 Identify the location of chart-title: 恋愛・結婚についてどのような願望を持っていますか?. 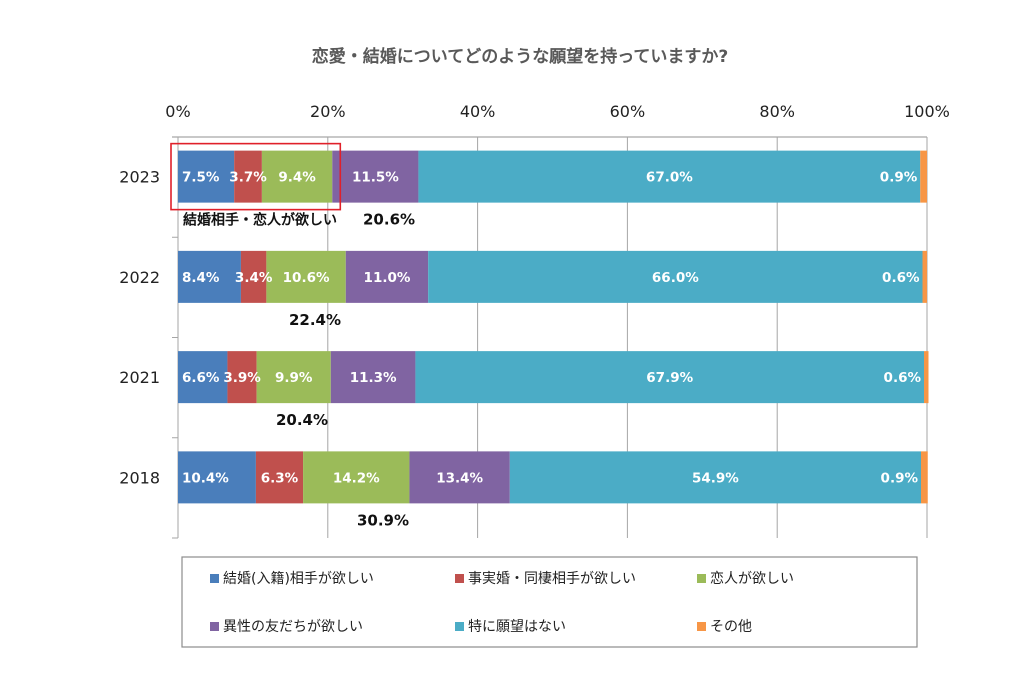
(520, 56).